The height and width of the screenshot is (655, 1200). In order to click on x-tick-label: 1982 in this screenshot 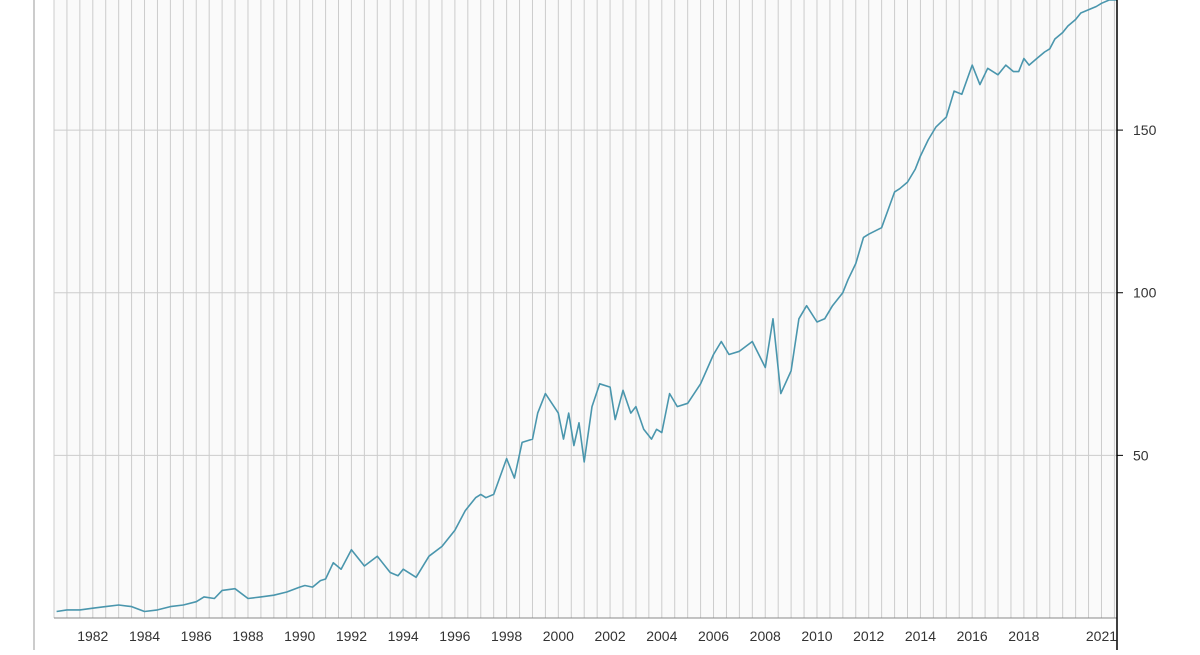, I will do `click(92, 636)`.